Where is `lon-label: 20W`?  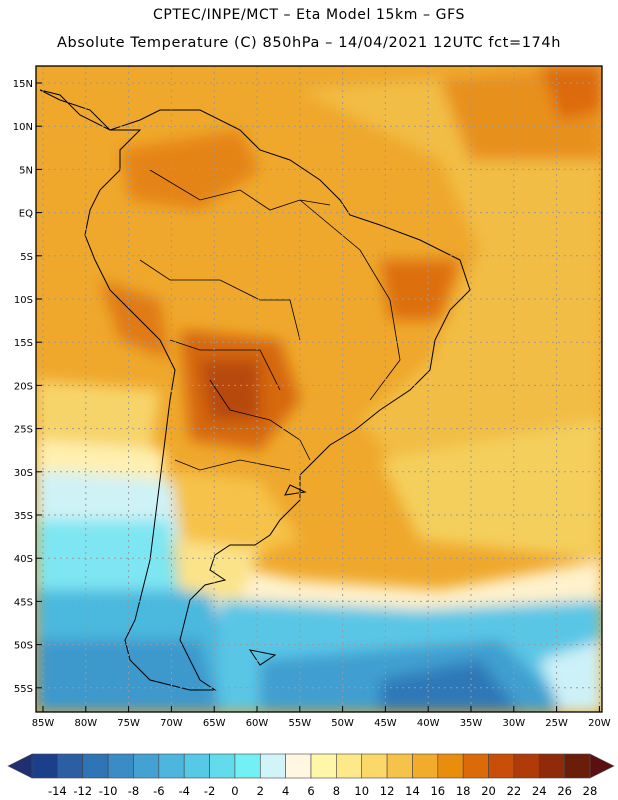 lon-label: 20W is located at coordinates (599, 723).